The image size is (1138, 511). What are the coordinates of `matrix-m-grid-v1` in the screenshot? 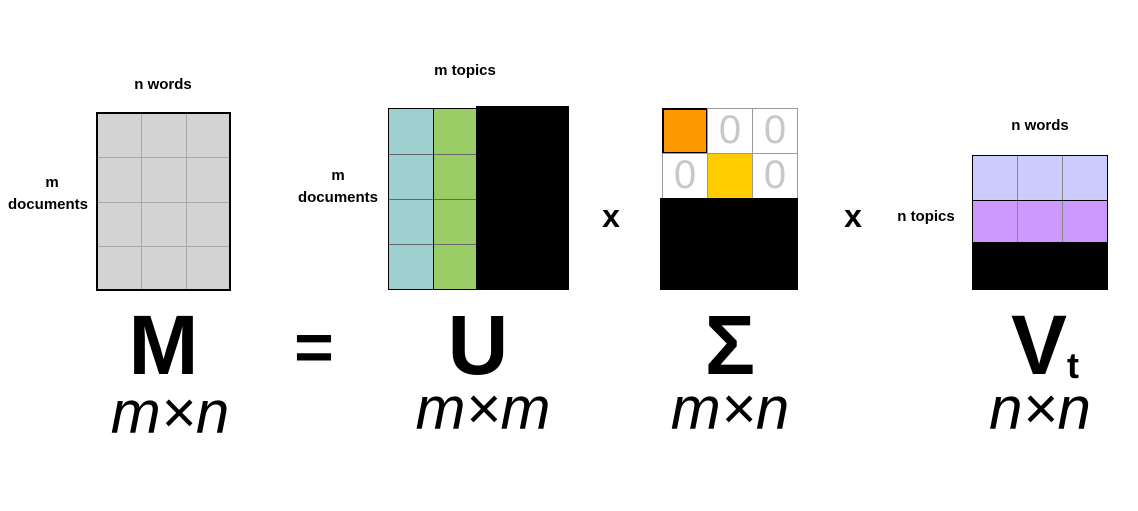 It's located at (141, 201).